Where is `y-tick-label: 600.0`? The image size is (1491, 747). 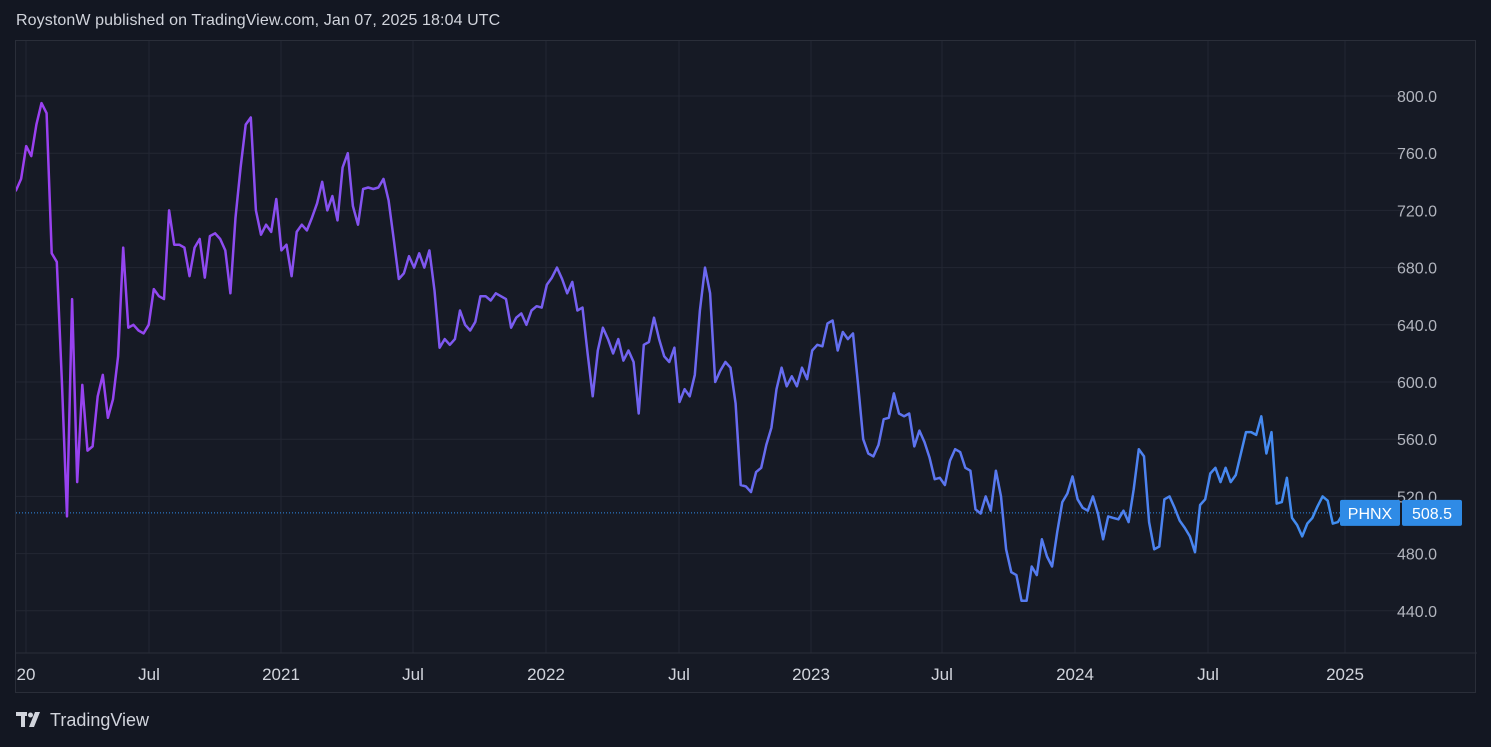 y-tick-label: 600.0 is located at coordinates (1417, 383).